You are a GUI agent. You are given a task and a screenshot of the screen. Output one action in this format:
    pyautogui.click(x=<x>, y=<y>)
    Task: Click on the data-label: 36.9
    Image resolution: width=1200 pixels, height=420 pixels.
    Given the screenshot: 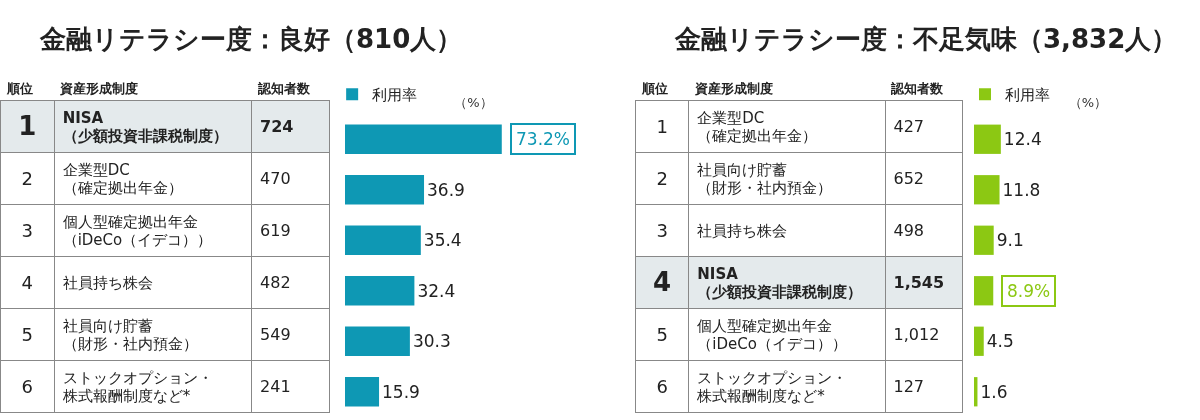 What is the action you would take?
    pyautogui.click(x=446, y=189)
    